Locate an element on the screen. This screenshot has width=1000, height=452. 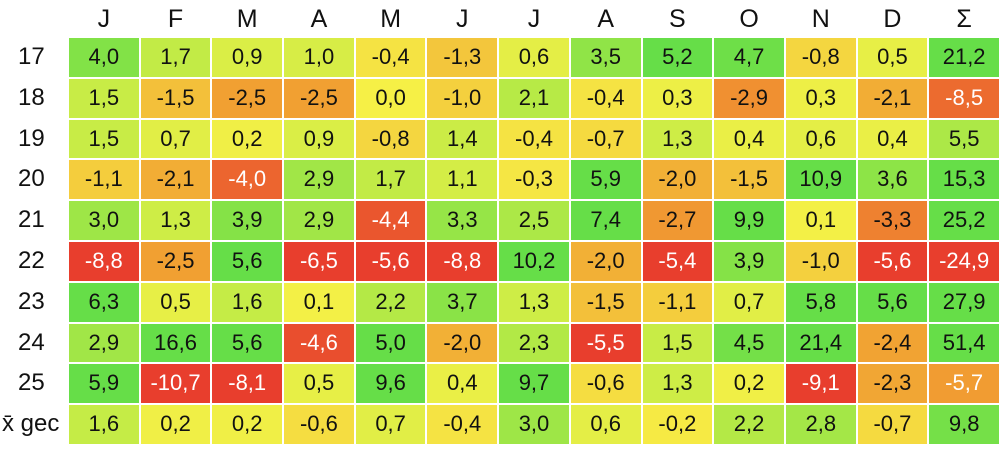
column-header: M is located at coordinates (391, 19).